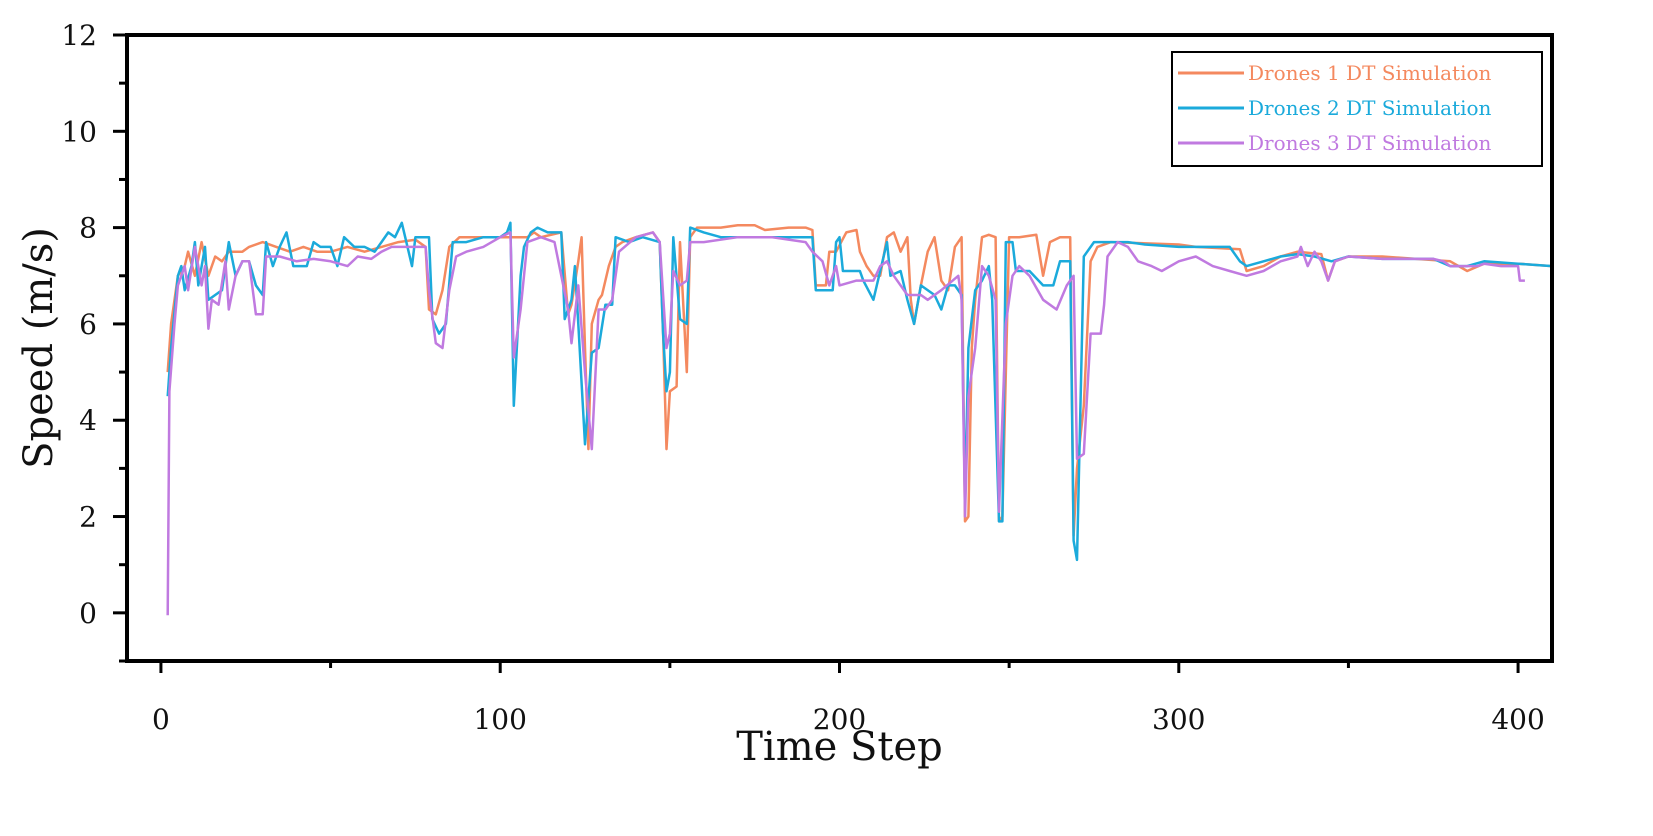 Image resolution: width=1653 pixels, height=836 pixels. What do you see at coordinates (839, 747) in the screenshot?
I see `x-axis-title: Time Step` at bounding box center [839, 747].